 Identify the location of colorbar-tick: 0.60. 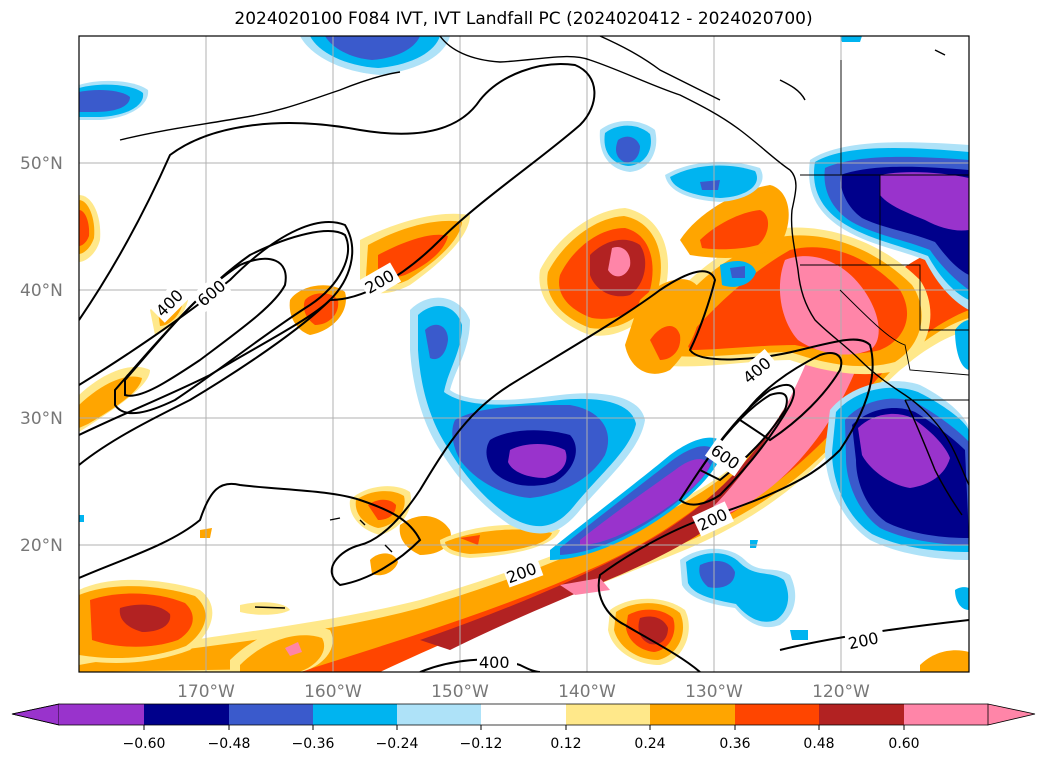
(903, 744).